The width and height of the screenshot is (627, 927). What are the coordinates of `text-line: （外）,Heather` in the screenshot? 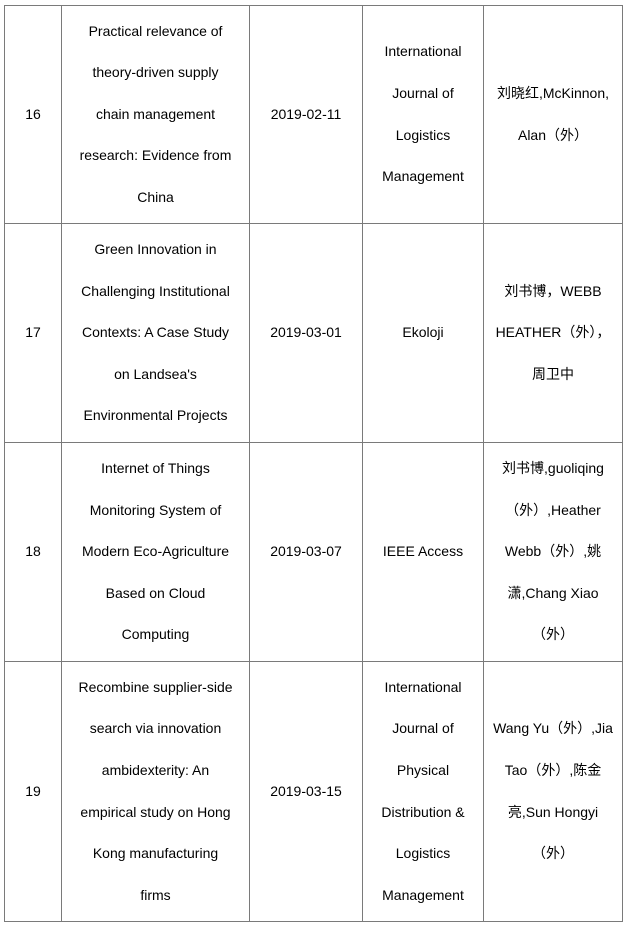 It's located at (553, 509).